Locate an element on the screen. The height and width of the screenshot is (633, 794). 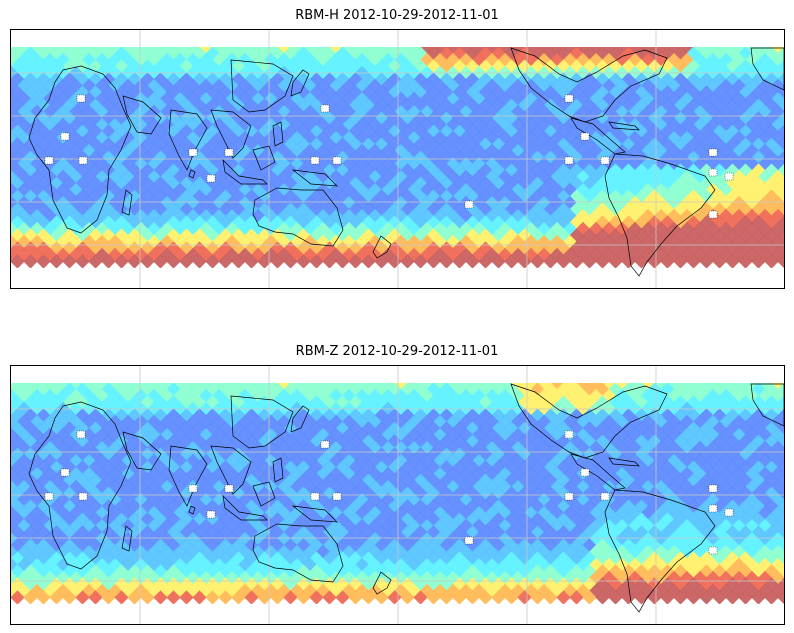
panel-title-bottom: RBM-Z 2012-10-29-2012-11-01 is located at coordinates (397, 351).